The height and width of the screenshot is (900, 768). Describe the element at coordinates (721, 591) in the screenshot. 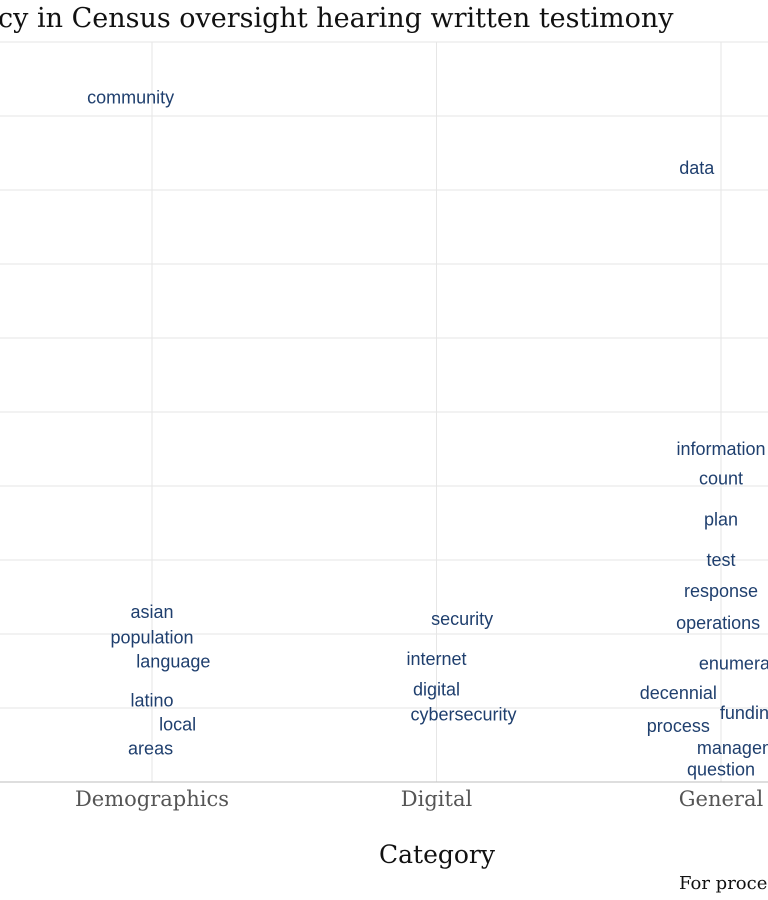

I see `word-label: response` at that location.